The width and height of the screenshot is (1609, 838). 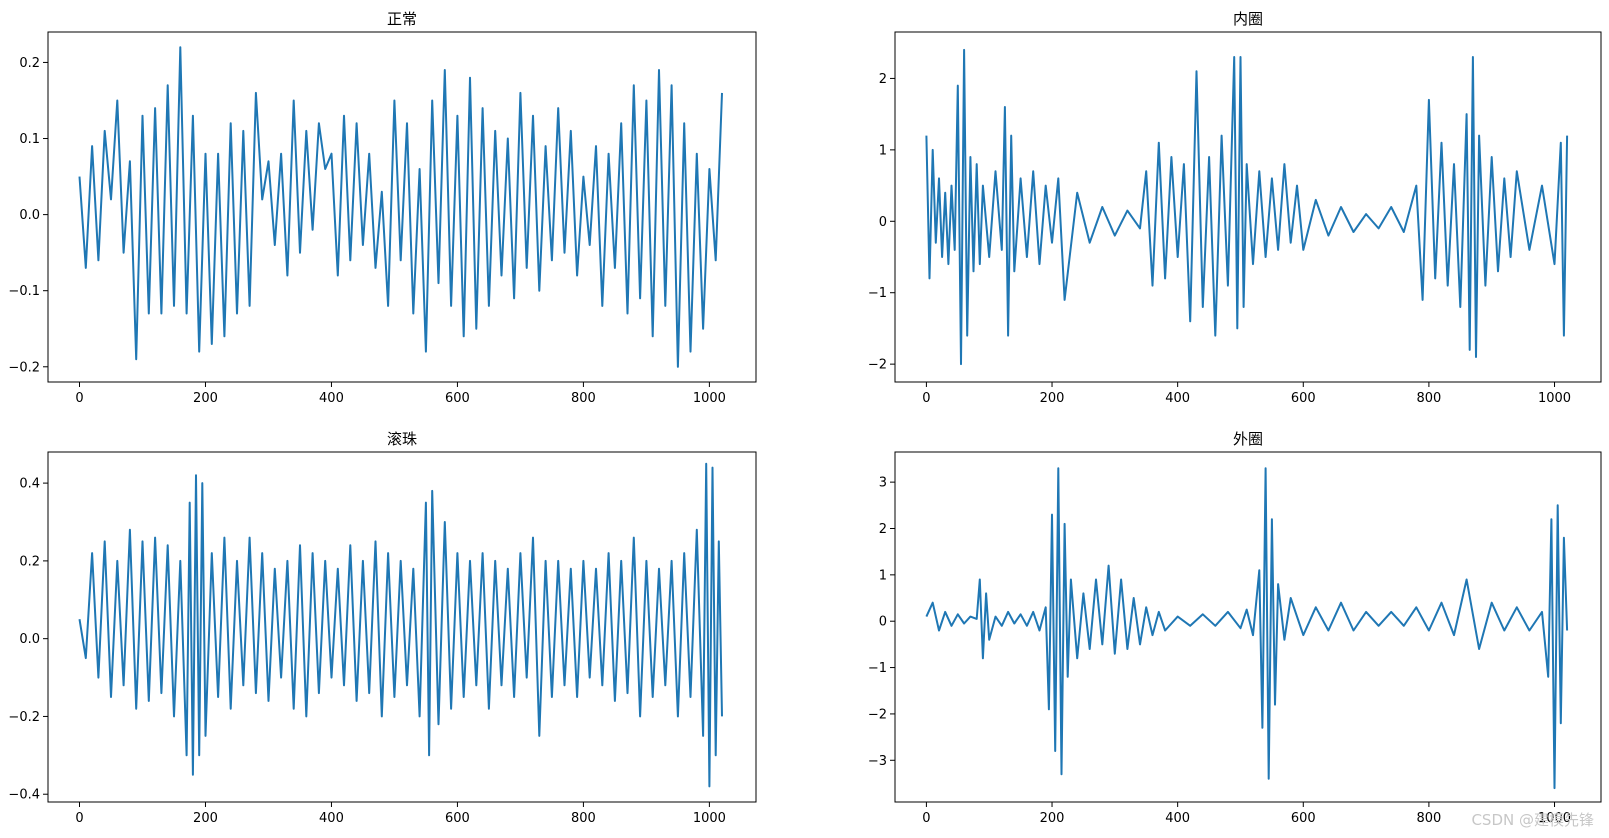 I want to click on y-tick-label: 0.1, so click(x=29, y=139).